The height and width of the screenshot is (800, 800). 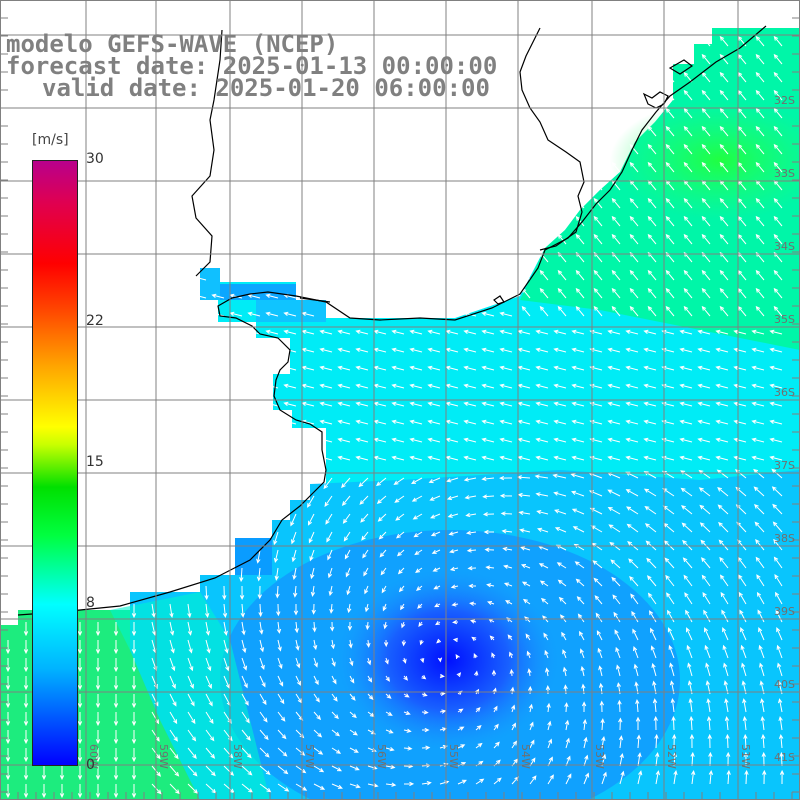 I want to click on lon-label: 57W, so click(x=309, y=756).